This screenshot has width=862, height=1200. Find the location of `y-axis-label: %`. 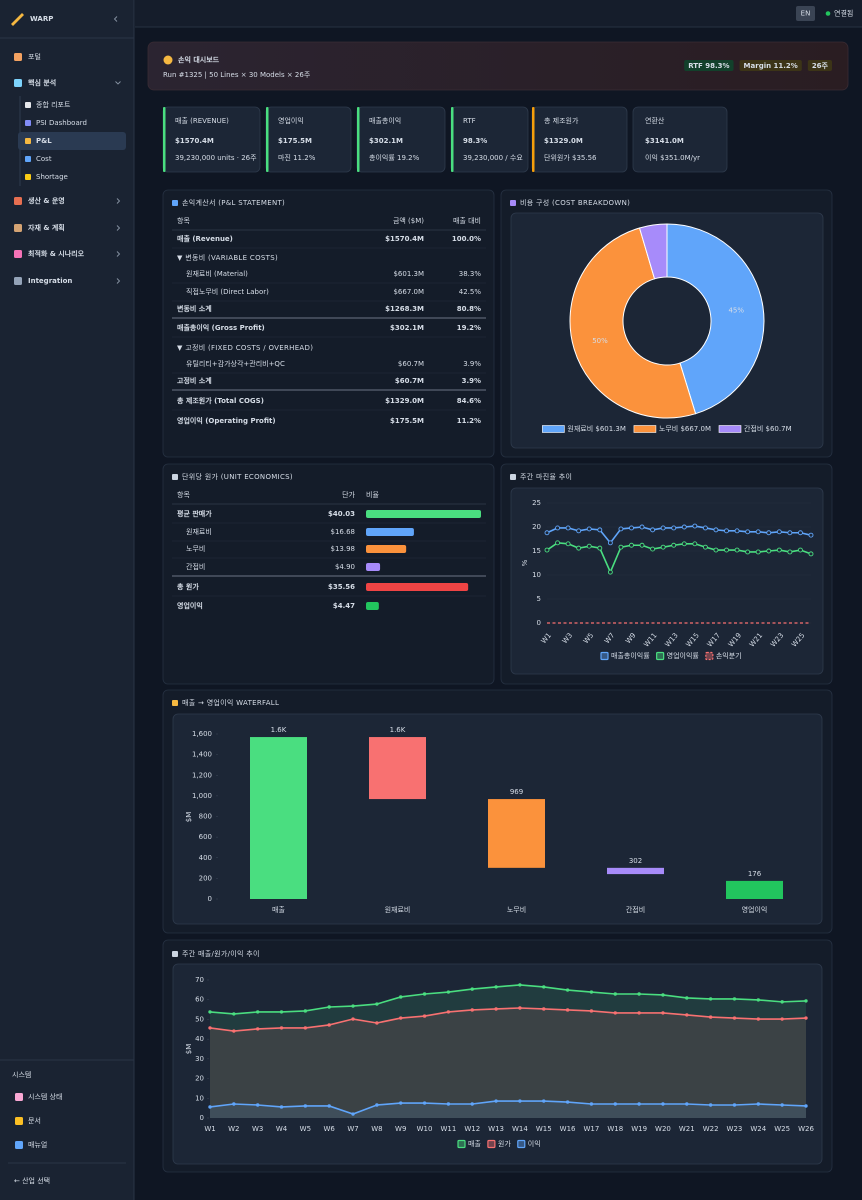

y-axis-label: % is located at coordinates (525, 562).